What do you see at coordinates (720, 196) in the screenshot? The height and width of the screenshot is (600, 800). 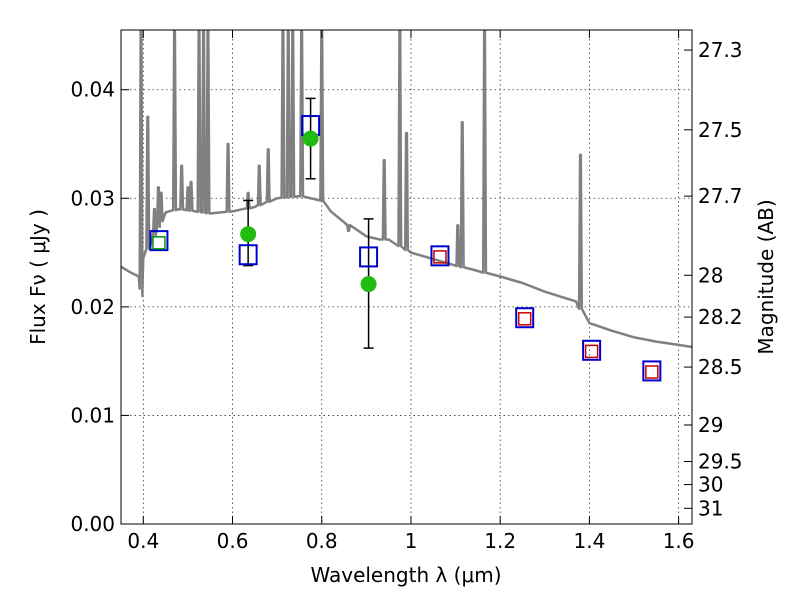 I see `right-tick-label: 27.7` at bounding box center [720, 196].